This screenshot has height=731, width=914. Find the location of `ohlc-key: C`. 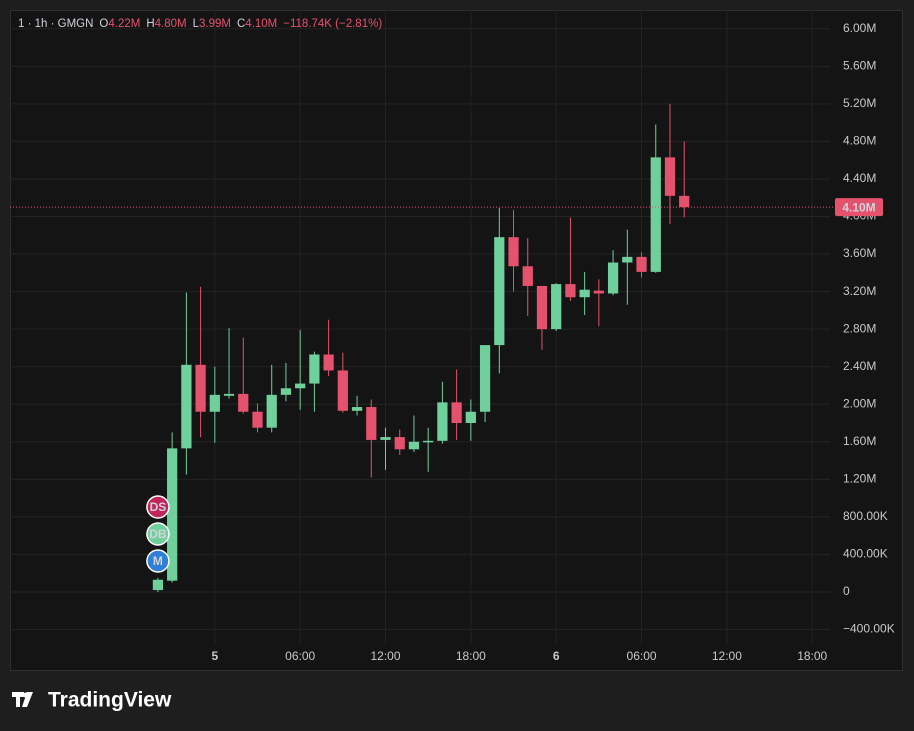

ohlc-key: C is located at coordinates (241, 24).